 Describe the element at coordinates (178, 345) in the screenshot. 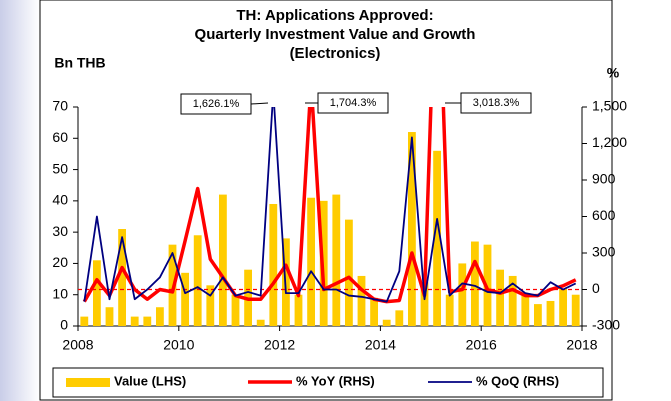

I see `x-tick-label: 2010` at that location.